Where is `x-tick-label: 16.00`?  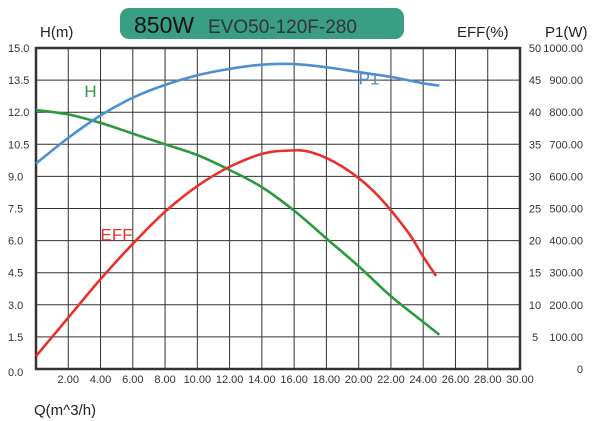 x-tick-label: 16.00 is located at coordinates (294, 380).